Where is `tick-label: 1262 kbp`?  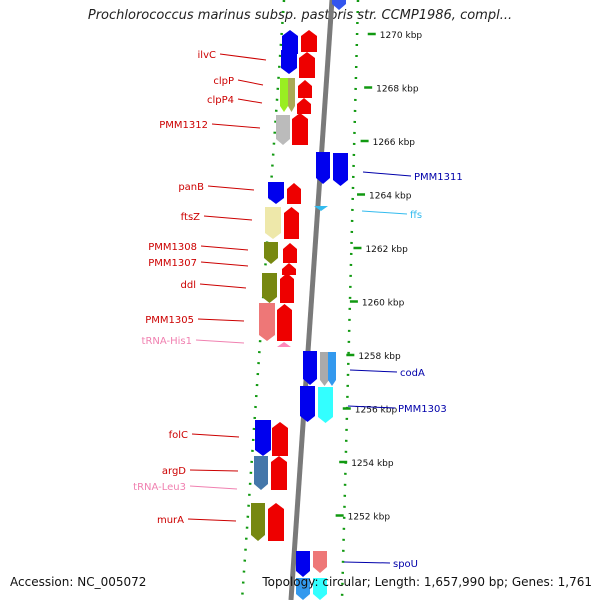 tick-label: 1262 kbp is located at coordinates (386, 250).